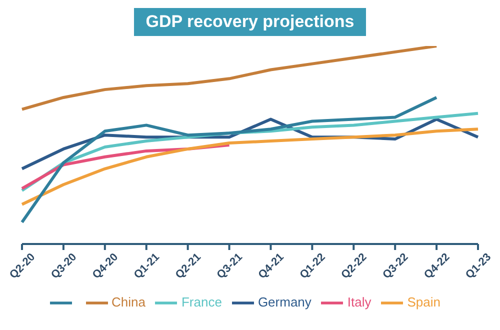 Image resolution: width=500 pixels, height=330 pixels. What do you see at coordinates (250, 22) in the screenshot?
I see `chart-title: GDP recovery projections` at bounding box center [250, 22].